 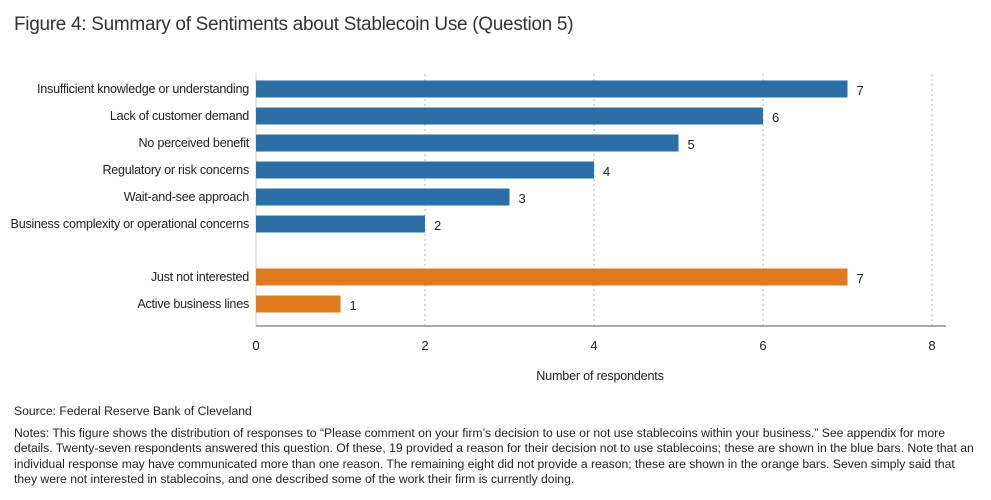 I want to click on data-label-7: 1, so click(x=353, y=305).